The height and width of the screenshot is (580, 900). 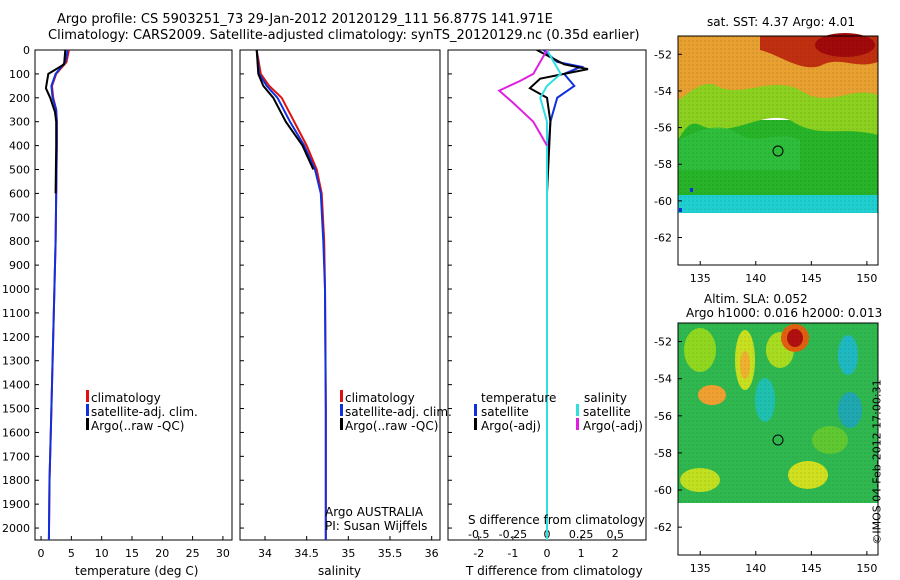 What do you see at coordinates (663, 128) in the screenshot?
I see `sst-lat-tick-label: -56` at bounding box center [663, 128].